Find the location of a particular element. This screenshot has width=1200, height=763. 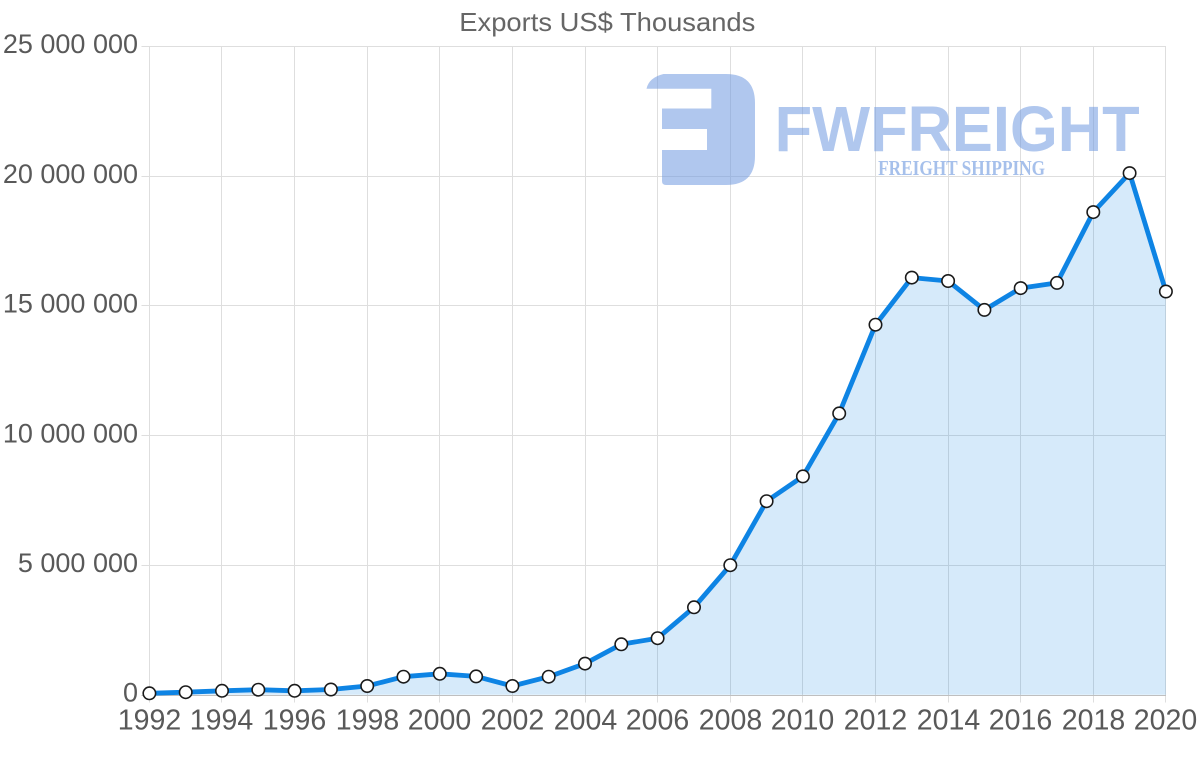

svg-text: 2004 is located at coordinates (586, 721).